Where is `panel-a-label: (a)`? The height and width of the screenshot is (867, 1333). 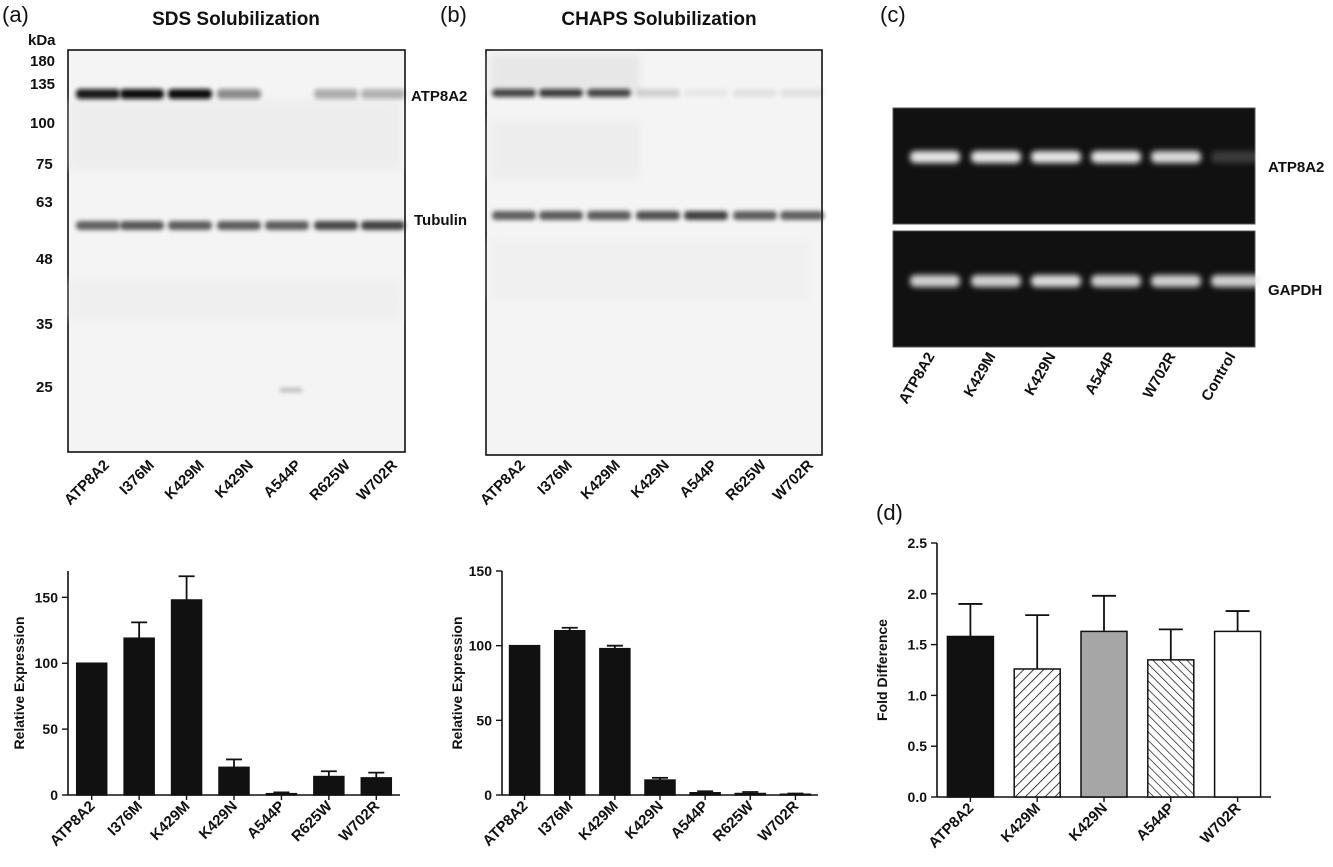 panel-a-label: (a) is located at coordinates (15, 14).